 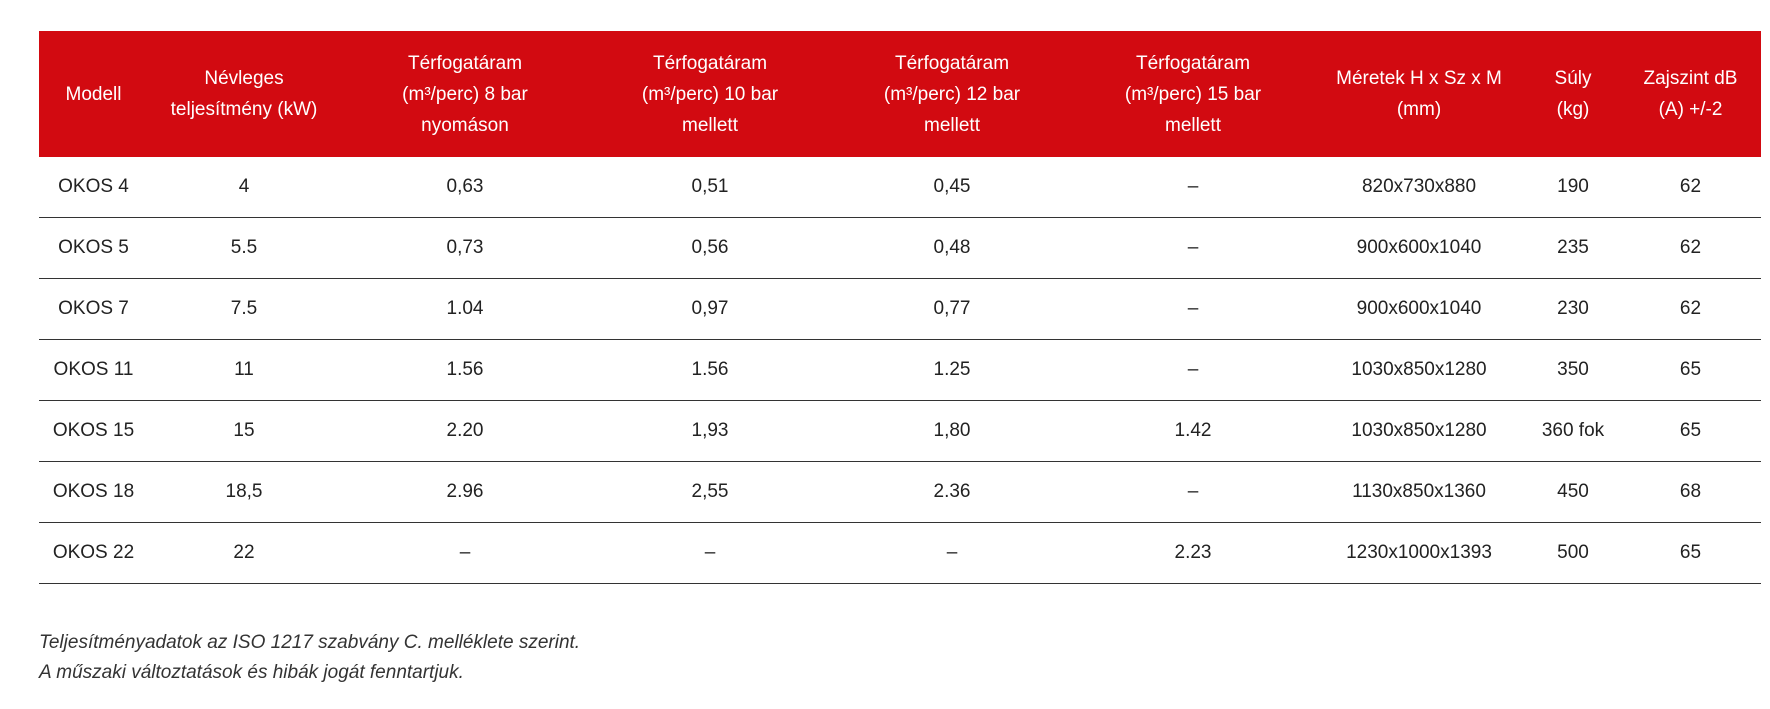 I want to click on table-cell: OKOS 15, so click(x=93, y=431).